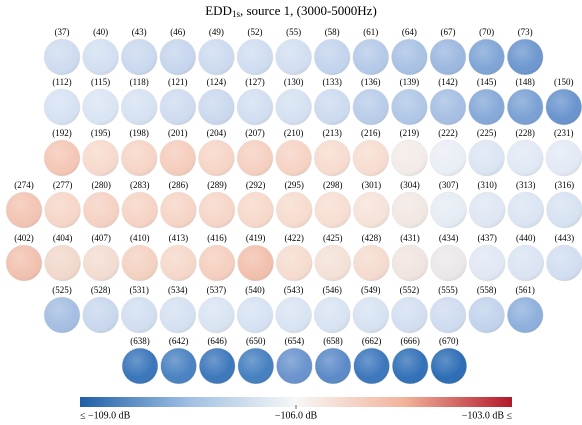 This screenshot has width=582, height=425. I want to click on panel-label: (642), so click(179, 341).